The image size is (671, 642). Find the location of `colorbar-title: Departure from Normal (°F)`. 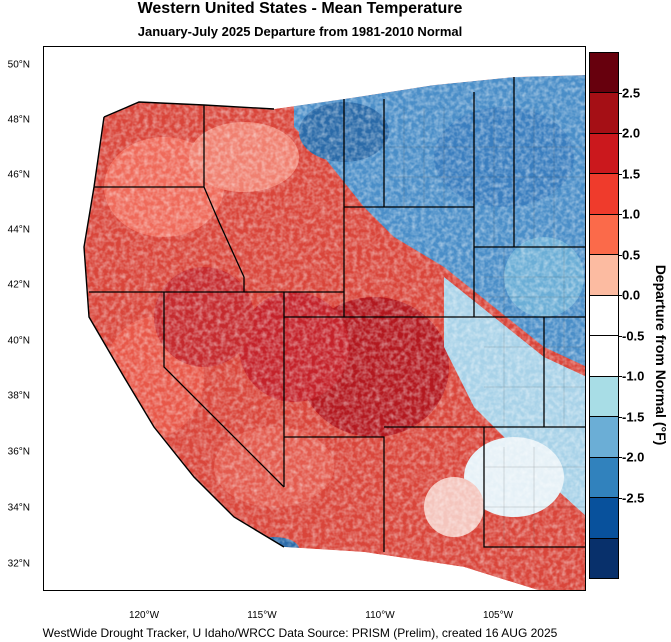

colorbar-title: Departure from Normal (°F) is located at coordinates (661, 355).